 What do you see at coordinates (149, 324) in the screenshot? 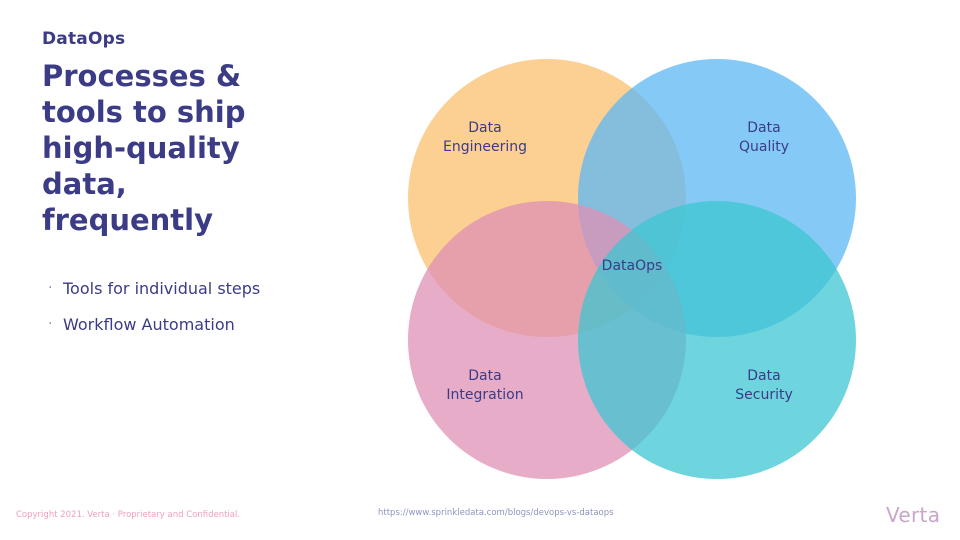
I see `bullet-text: Workflow Automation` at bounding box center [149, 324].